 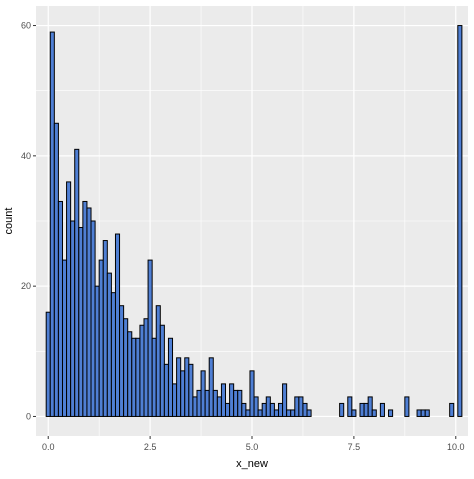 I want to click on x-axis-ticks: 0.0 2.5 5.0 7.5 10.0, so click(x=253, y=444).